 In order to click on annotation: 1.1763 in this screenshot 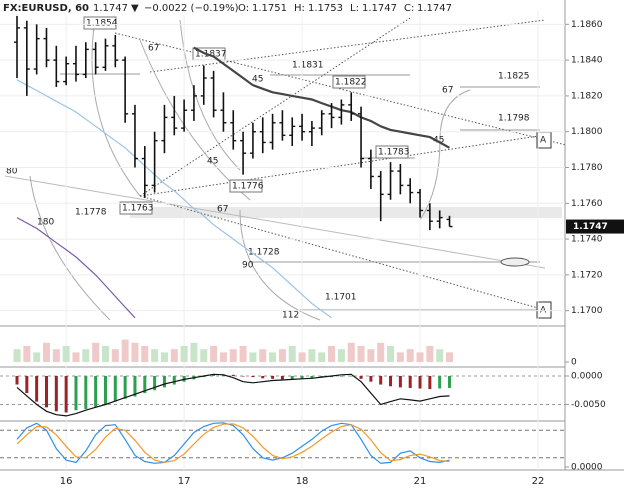, I will do `click(138, 209)`.